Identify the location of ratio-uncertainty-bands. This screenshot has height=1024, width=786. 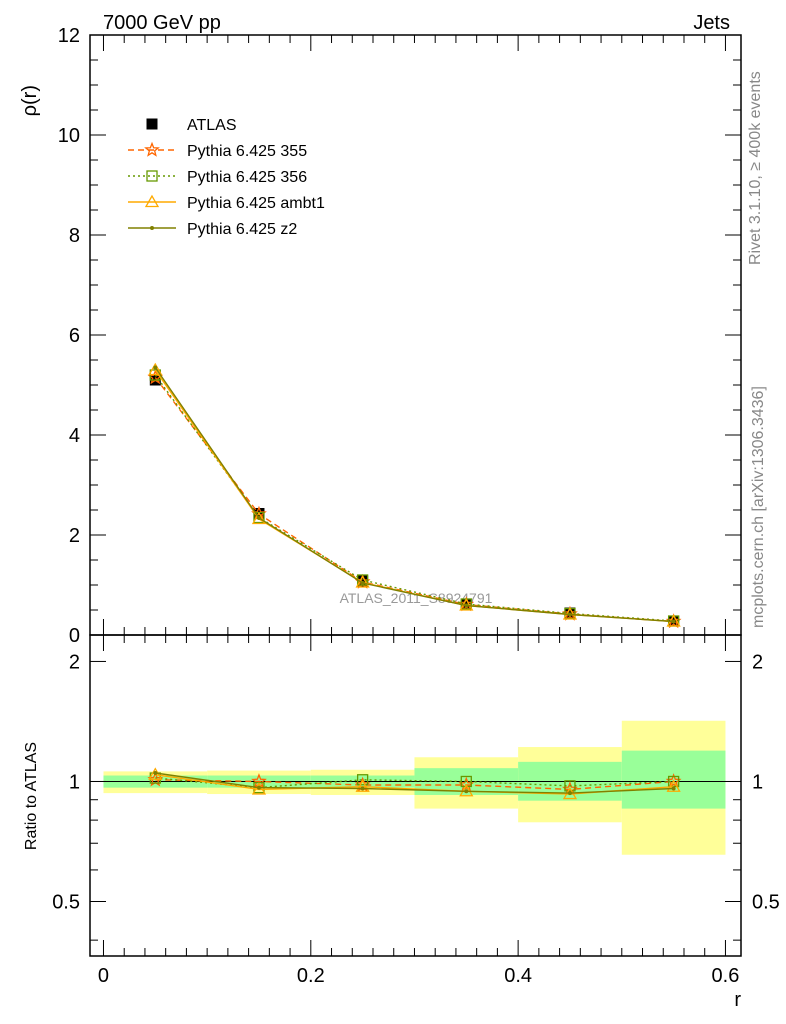
(414, 787).